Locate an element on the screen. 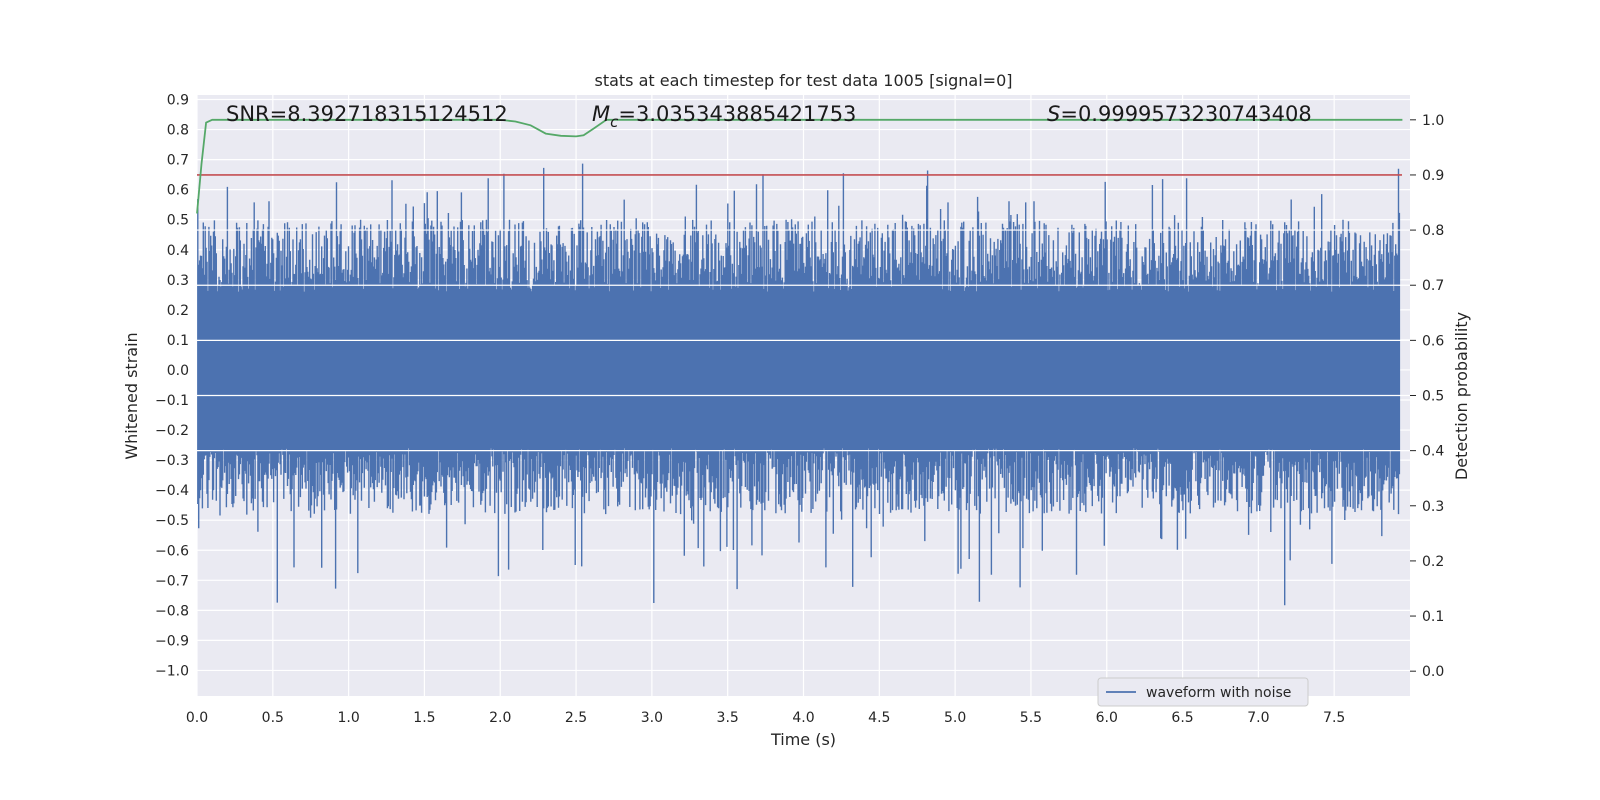 This screenshot has width=1600, height=800. y-tick-label: 0.6 is located at coordinates (178, 191).